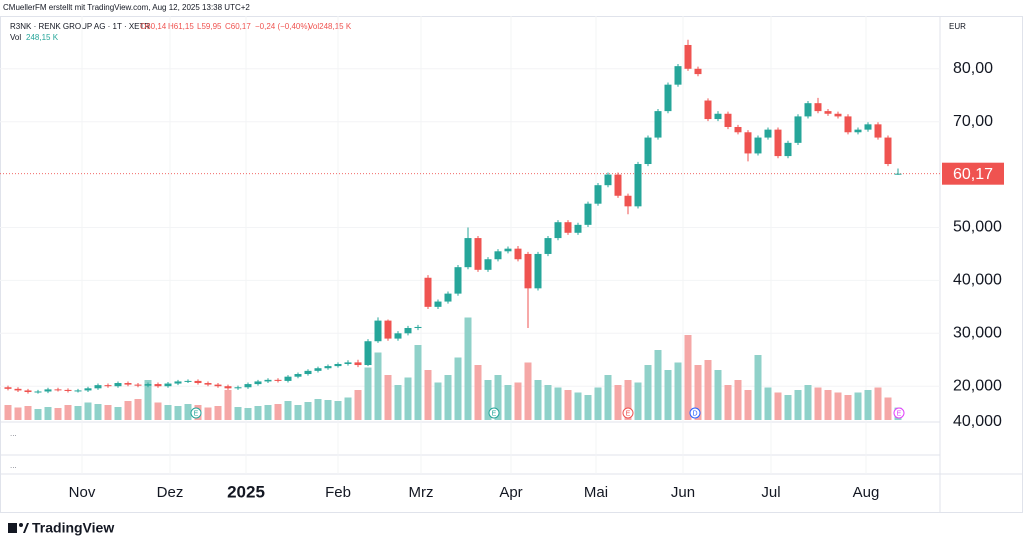 The image size is (1024, 548). I want to click on x-tick-label: Aug, so click(866, 492).